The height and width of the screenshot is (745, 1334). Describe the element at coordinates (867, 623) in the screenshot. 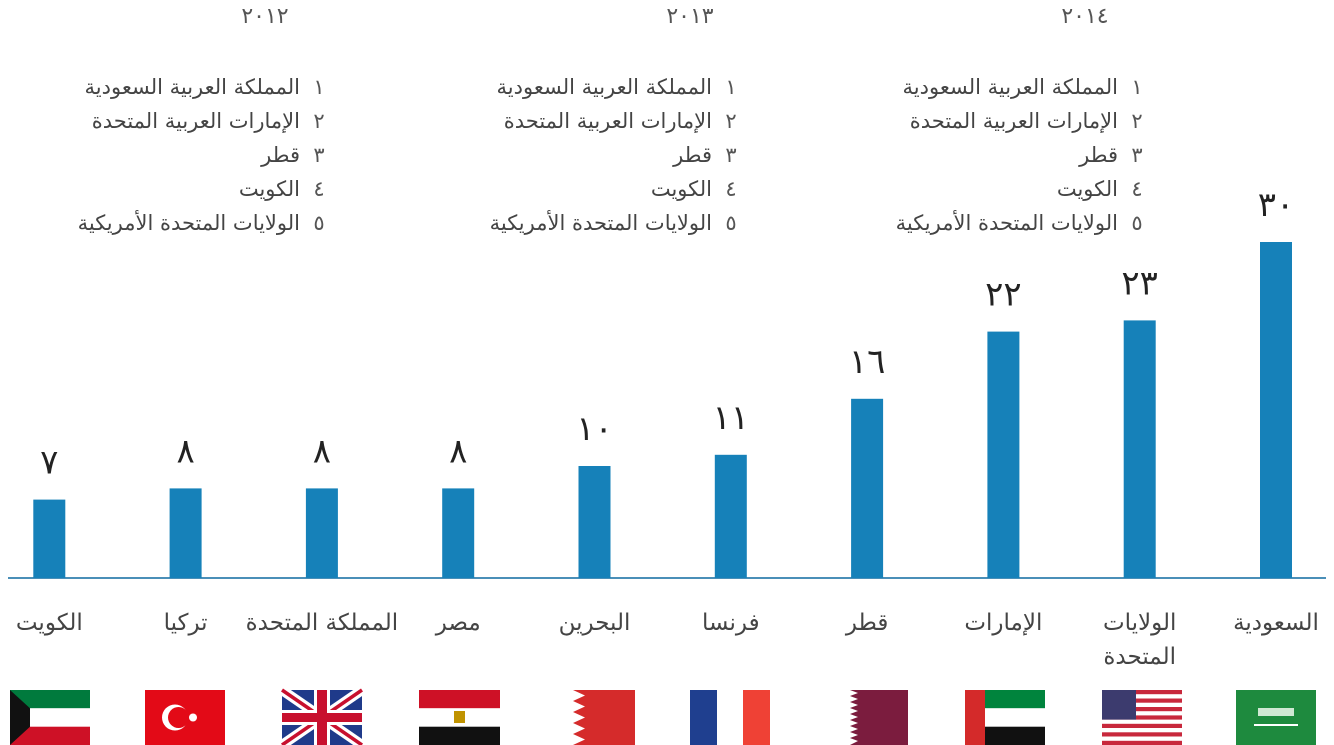

I see `category-label: قطر` at that location.